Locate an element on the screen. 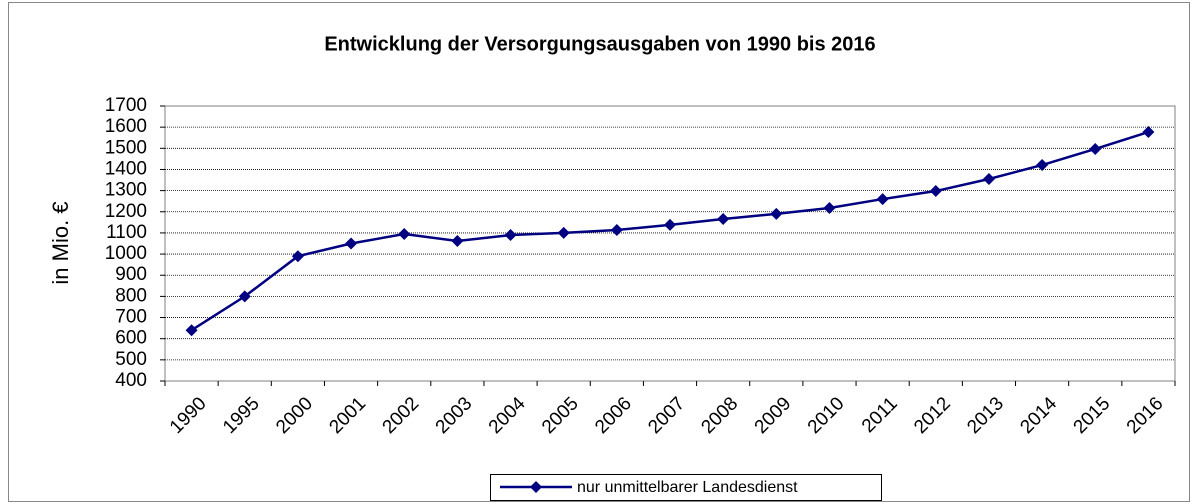 This screenshot has width=1196, height=504. y-tick-label: 1000 is located at coordinates (126, 253).